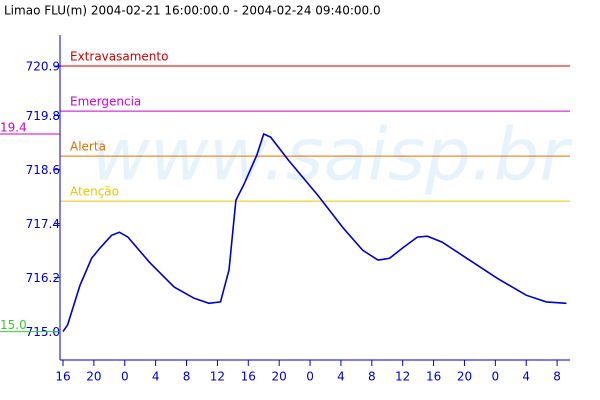 Image resolution: width=600 pixels, height=400 pixels. What do you see at coordinates (43, 116) in the screenshot?
I see `y-tick-label: 719.8` at bounding box center [43, 116].